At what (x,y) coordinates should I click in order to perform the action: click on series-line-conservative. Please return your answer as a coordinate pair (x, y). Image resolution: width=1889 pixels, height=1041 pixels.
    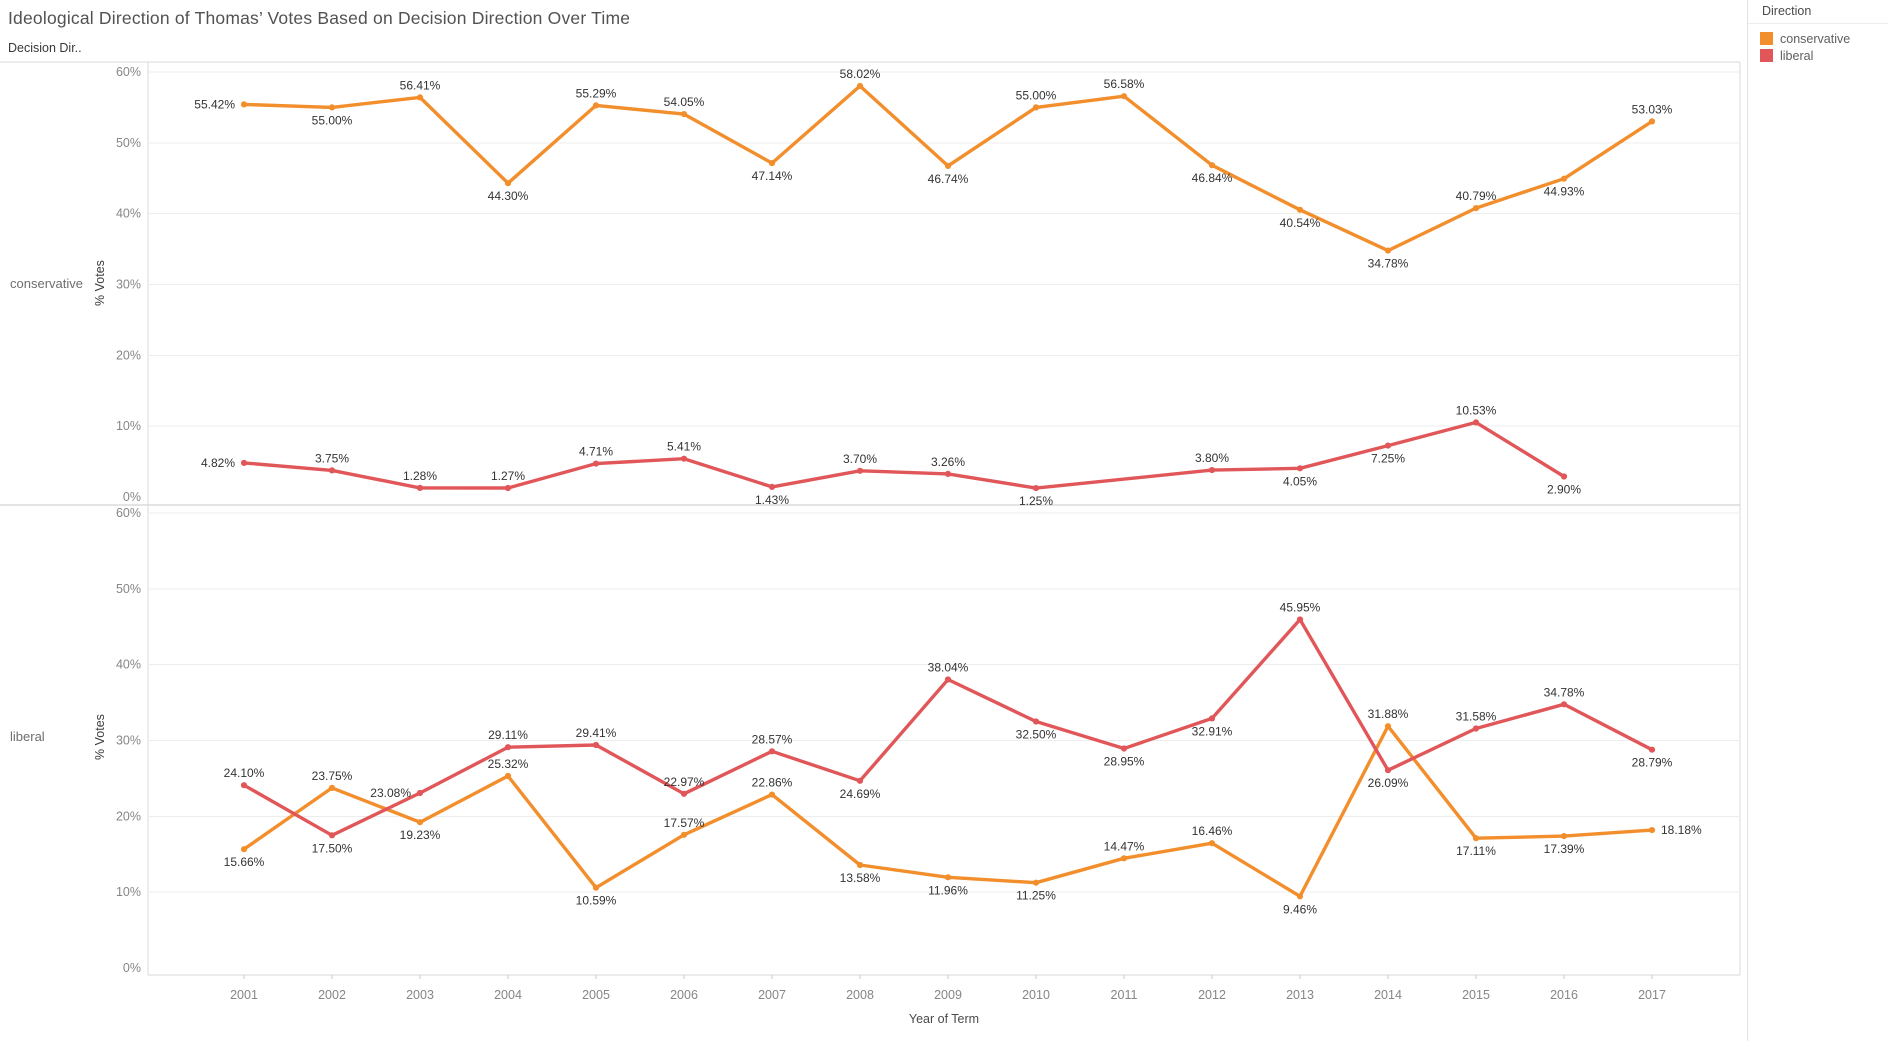
    Looking at the image, I should click on (948, 811).